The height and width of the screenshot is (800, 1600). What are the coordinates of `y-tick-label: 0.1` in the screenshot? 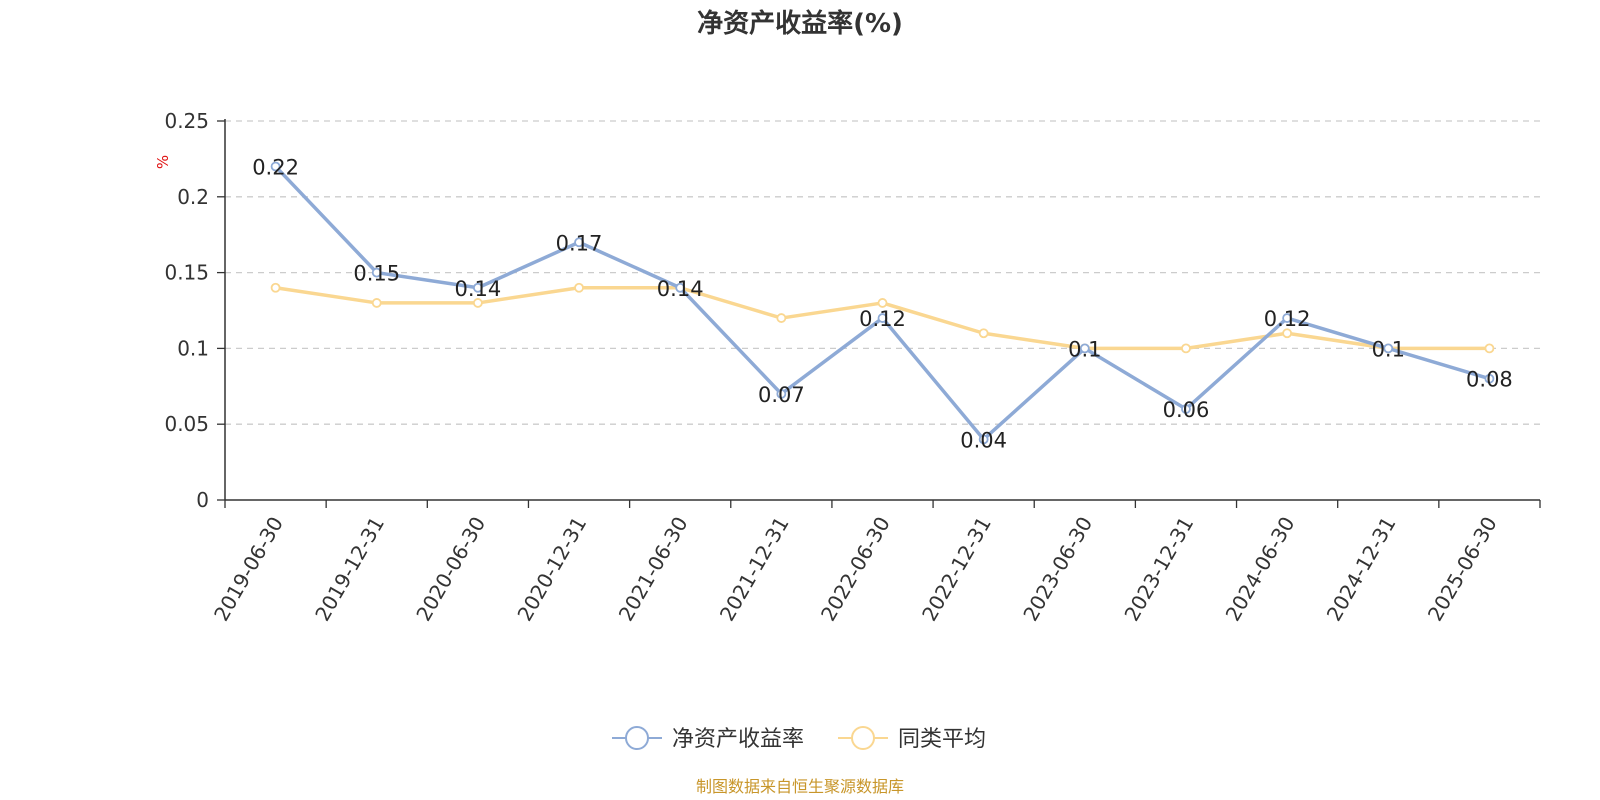 It's located at (193, 348).